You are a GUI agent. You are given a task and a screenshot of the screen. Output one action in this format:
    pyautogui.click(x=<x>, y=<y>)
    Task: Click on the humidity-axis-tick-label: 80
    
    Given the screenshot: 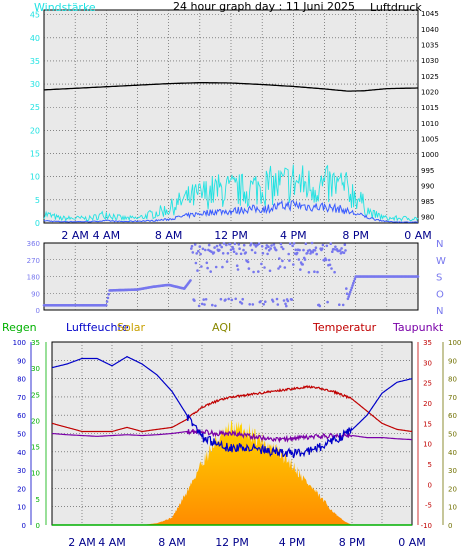 What is the action you would take?
    pyautogui.click(x=21, y=380)
    